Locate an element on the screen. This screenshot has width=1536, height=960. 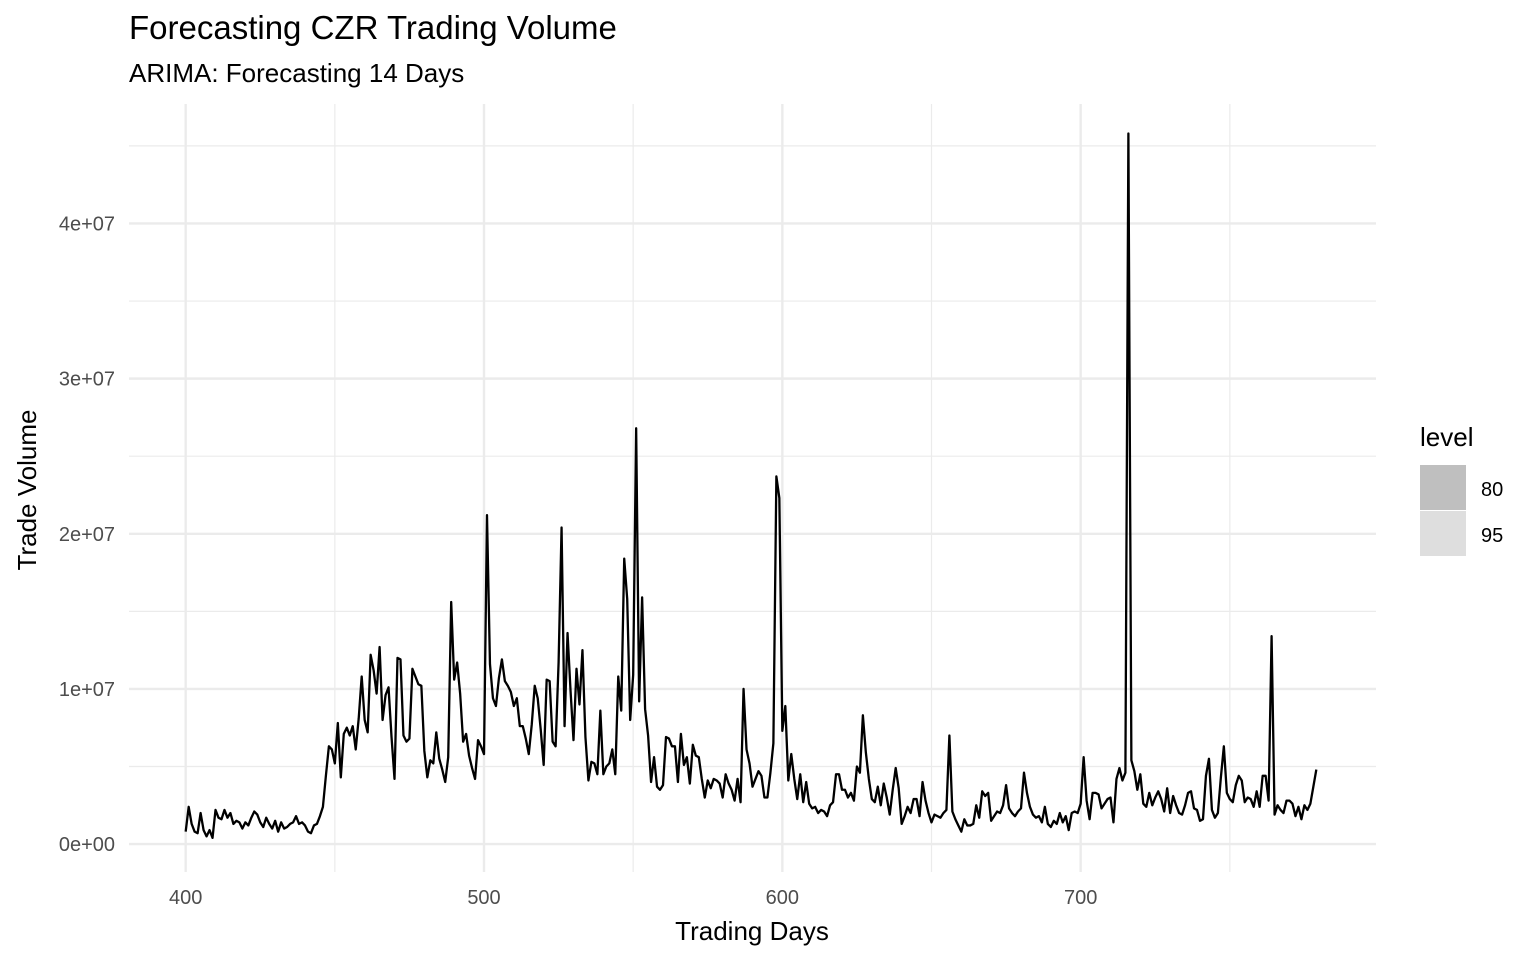
y-axis-ticks: 0e+00 1e+07 2e+07 3e+07 4e+07 is located at coordinates (87, 534).